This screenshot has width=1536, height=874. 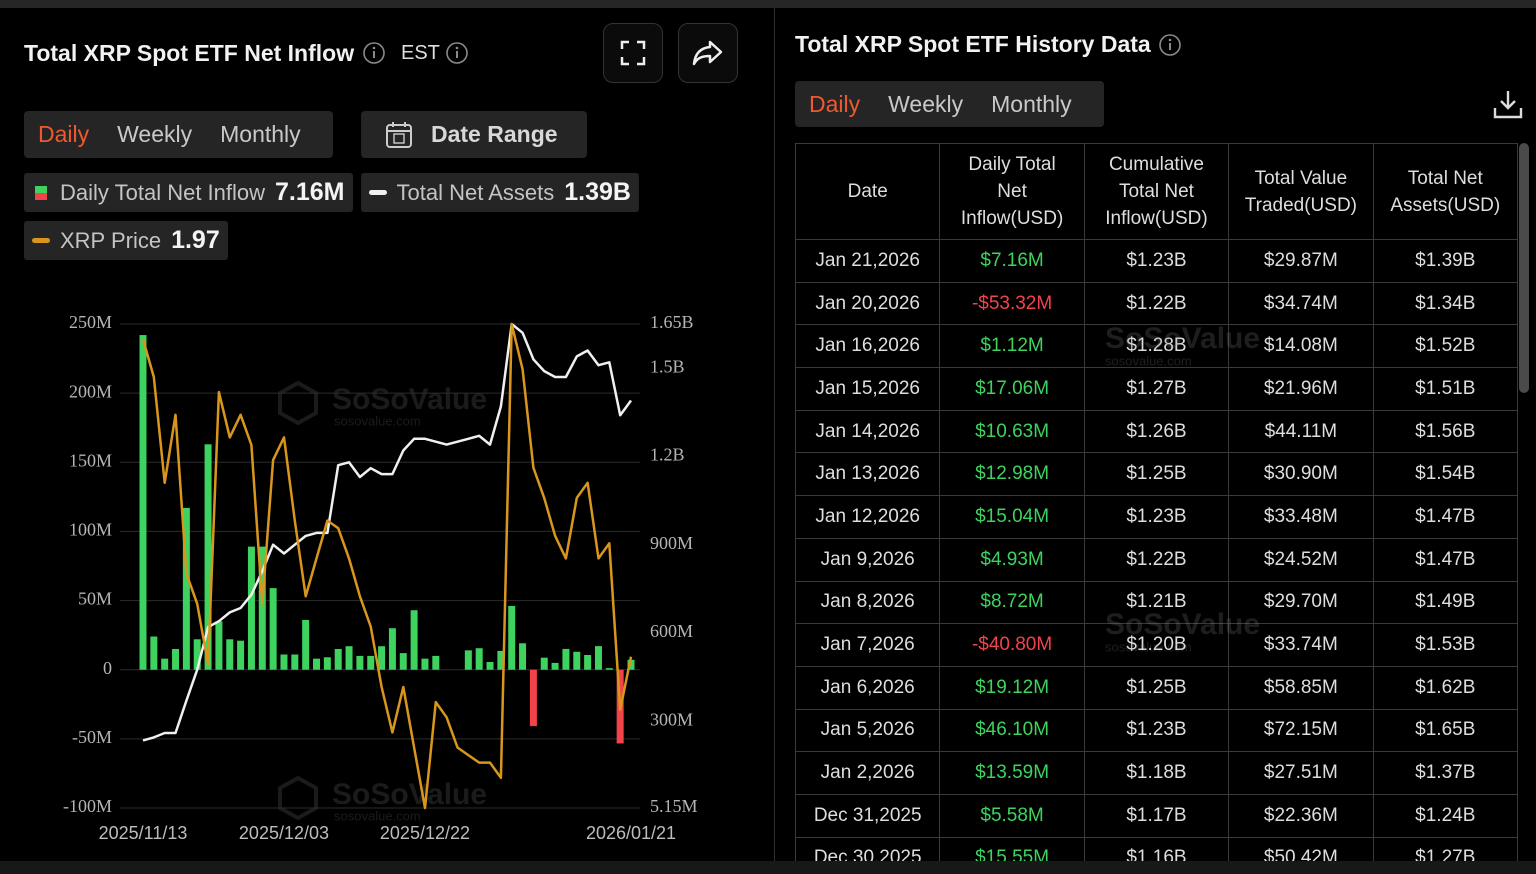 What do you see at coordinates (90, 391) in the screenshot?
I see `y-tick-label: 200M` at bounding box center [90, 391].